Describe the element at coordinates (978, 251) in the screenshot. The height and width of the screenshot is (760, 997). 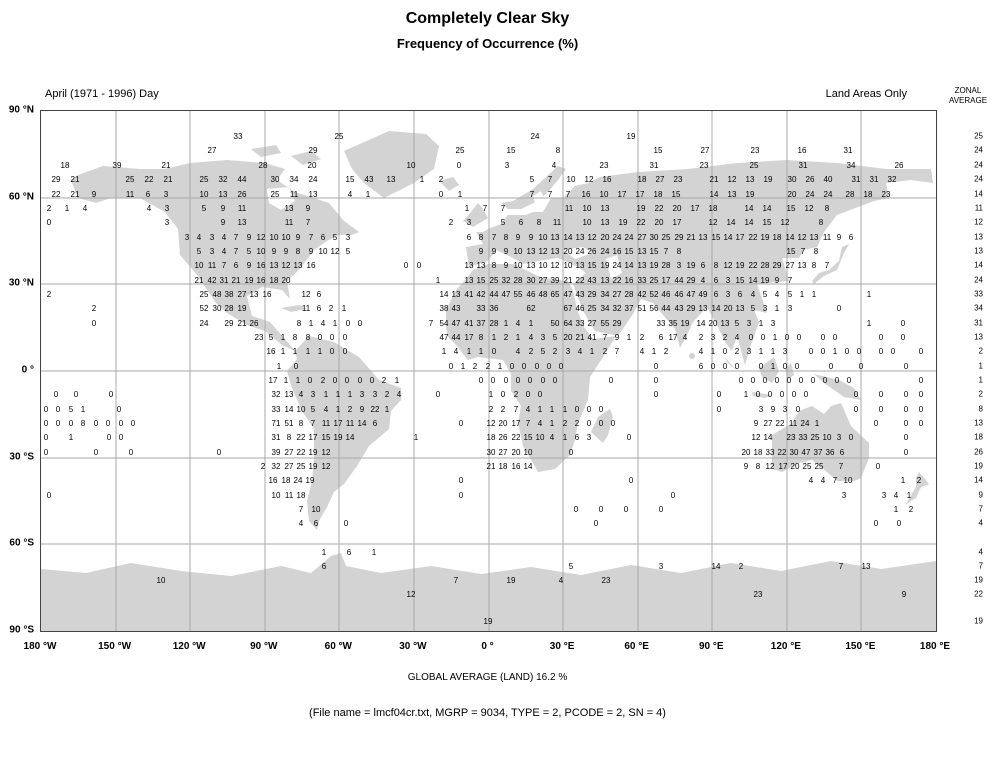
I see `zonal-average-value: 13` at that location.